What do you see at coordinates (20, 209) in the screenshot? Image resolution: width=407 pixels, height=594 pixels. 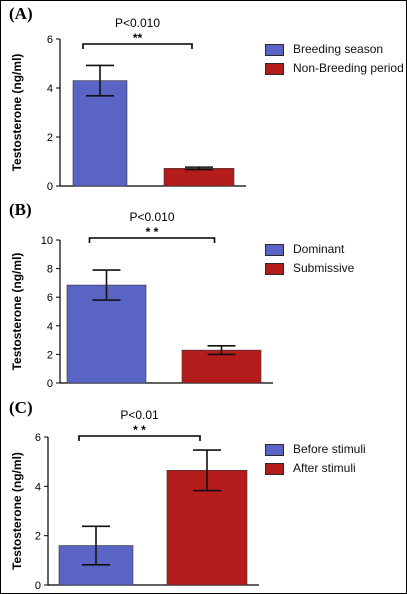 I see `panel-label: (B)` at bounding box center [20, 209].